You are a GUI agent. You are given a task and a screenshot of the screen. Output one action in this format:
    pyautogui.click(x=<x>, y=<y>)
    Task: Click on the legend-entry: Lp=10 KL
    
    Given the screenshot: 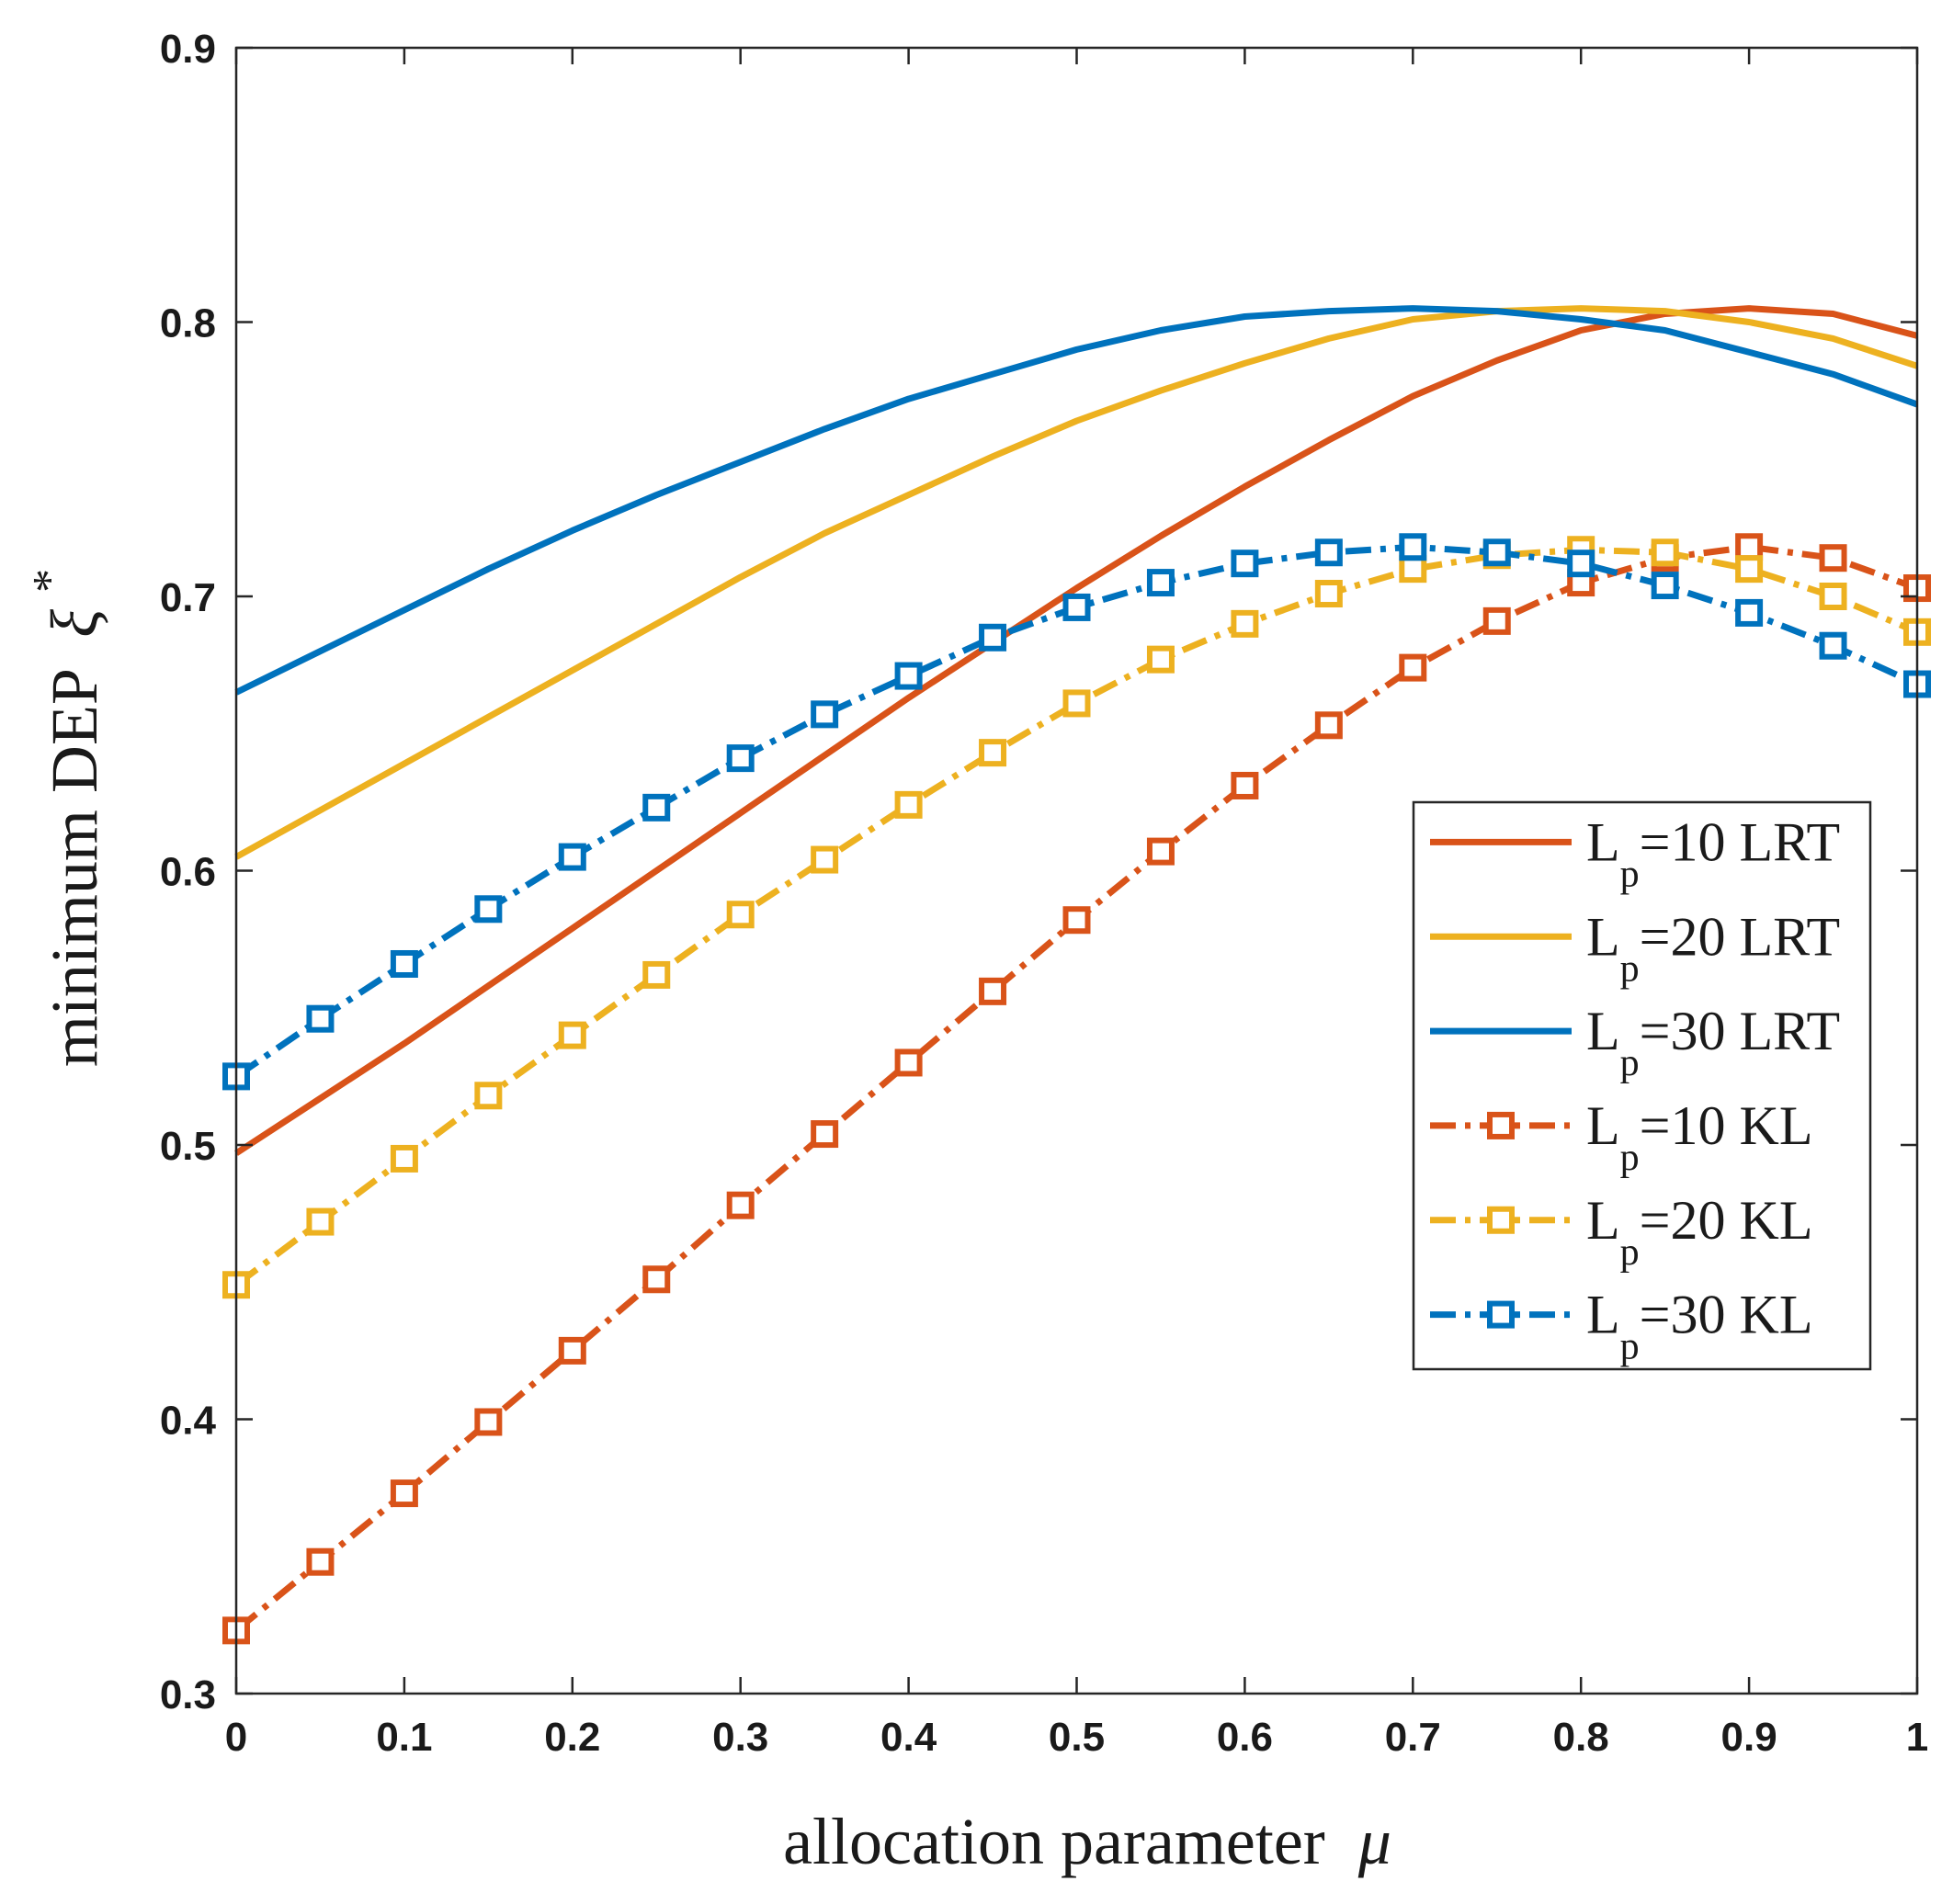 What is the action you would take?
    pyautogui.click(x=1621, y=1137)
    